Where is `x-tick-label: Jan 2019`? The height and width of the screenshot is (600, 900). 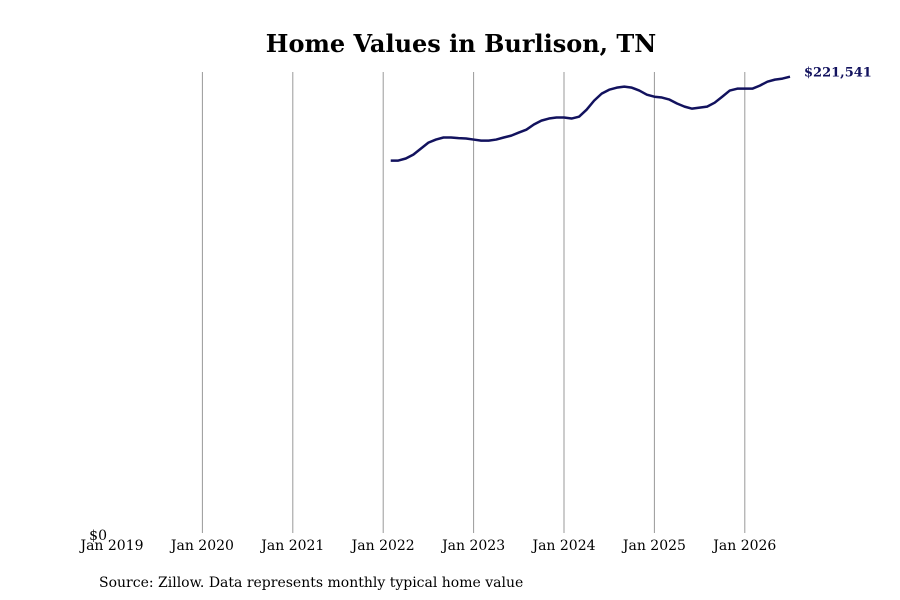
x-tick-label: Jan 2019 is located at coordinates (110, 546).